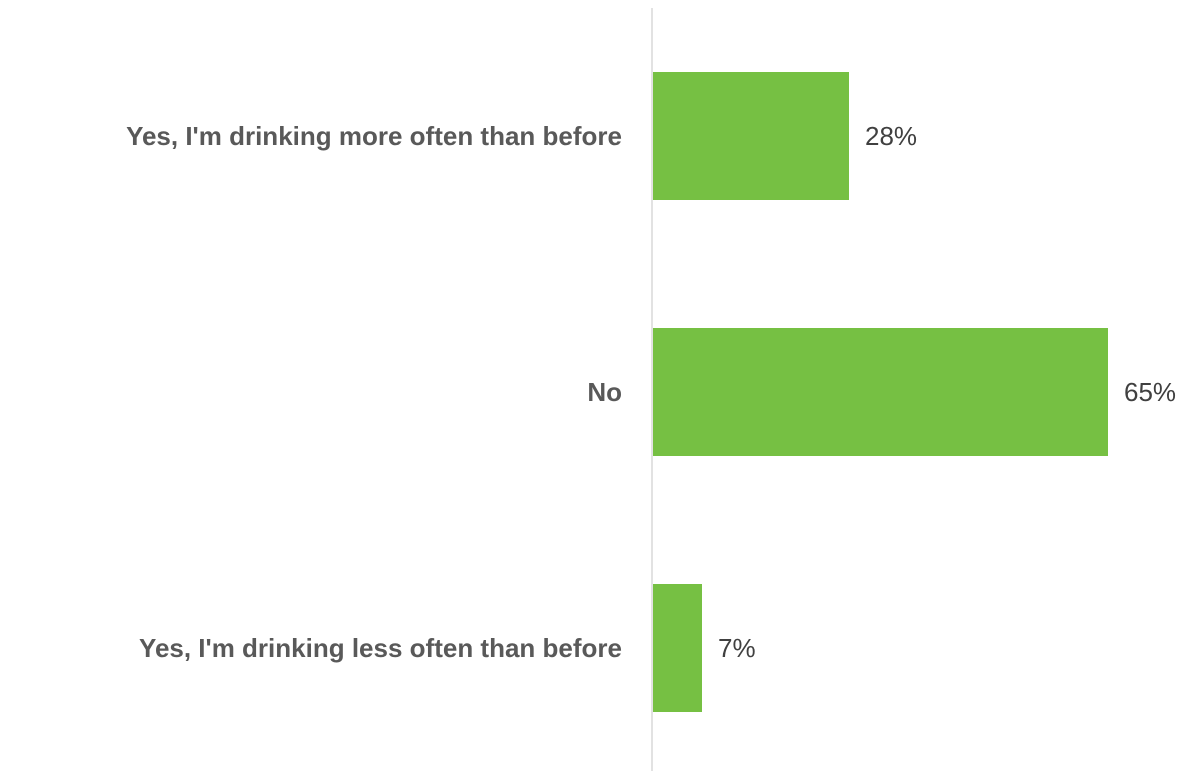 This screenshot has width=1190, height=771. I want to click on value-label-2: 7%, so click(737, 648).